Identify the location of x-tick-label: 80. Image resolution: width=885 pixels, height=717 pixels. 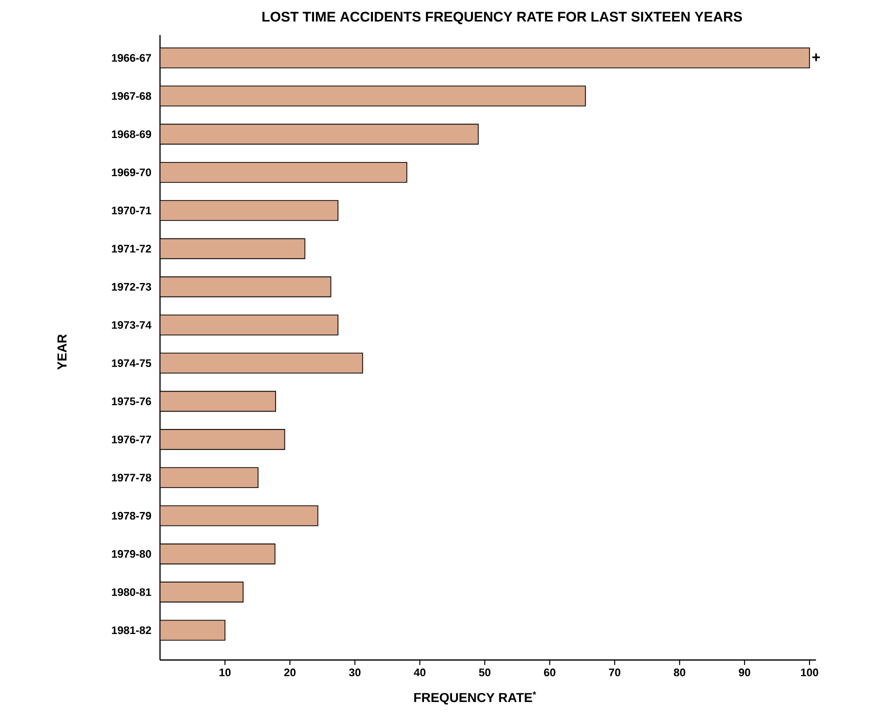
(680, 672).